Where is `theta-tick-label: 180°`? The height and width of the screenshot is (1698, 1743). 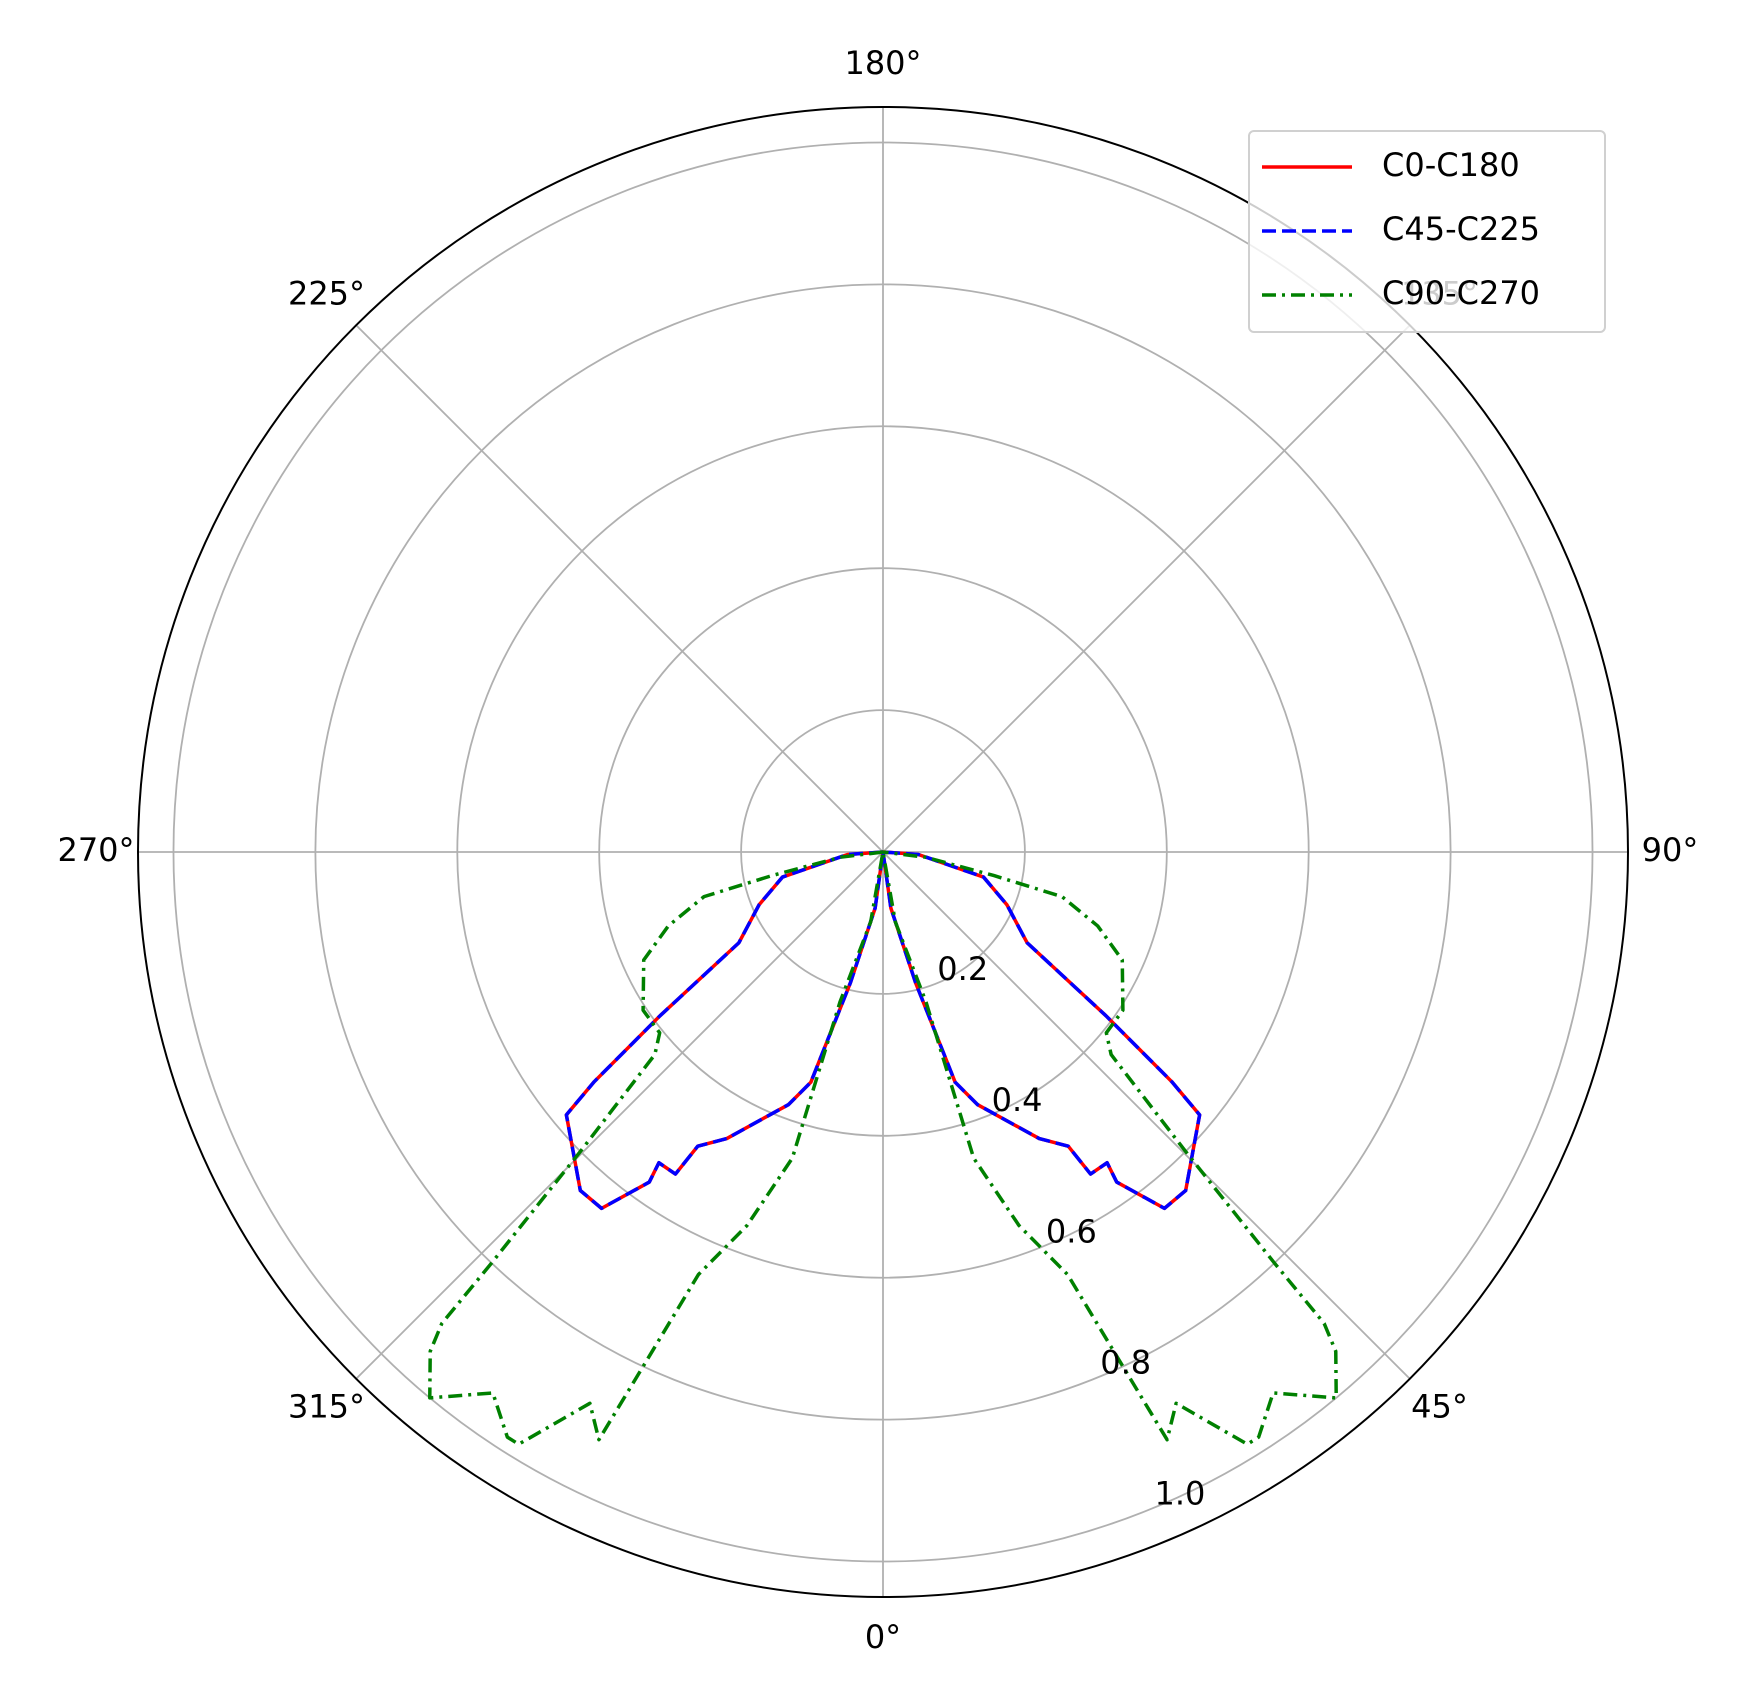
theta-tick-label: 180° is located at coordinates (882, 63).